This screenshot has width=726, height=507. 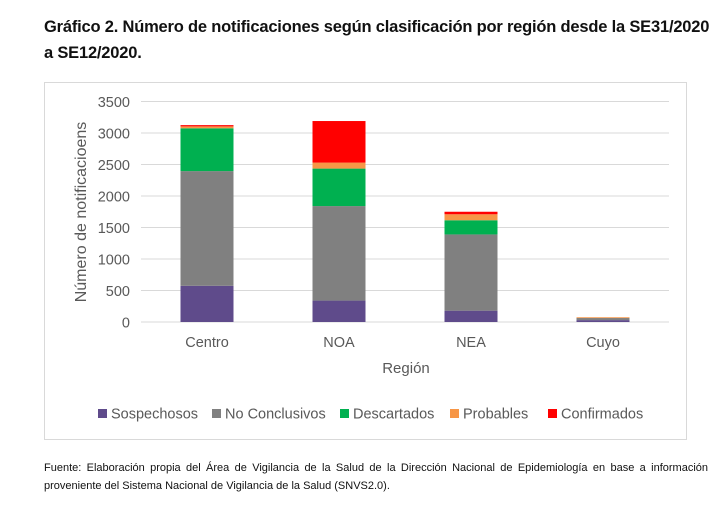 What do you see at coordinates (471, 217) in the screenshot?
I see `bar-nea-probables` at bounding box center [471, 217].